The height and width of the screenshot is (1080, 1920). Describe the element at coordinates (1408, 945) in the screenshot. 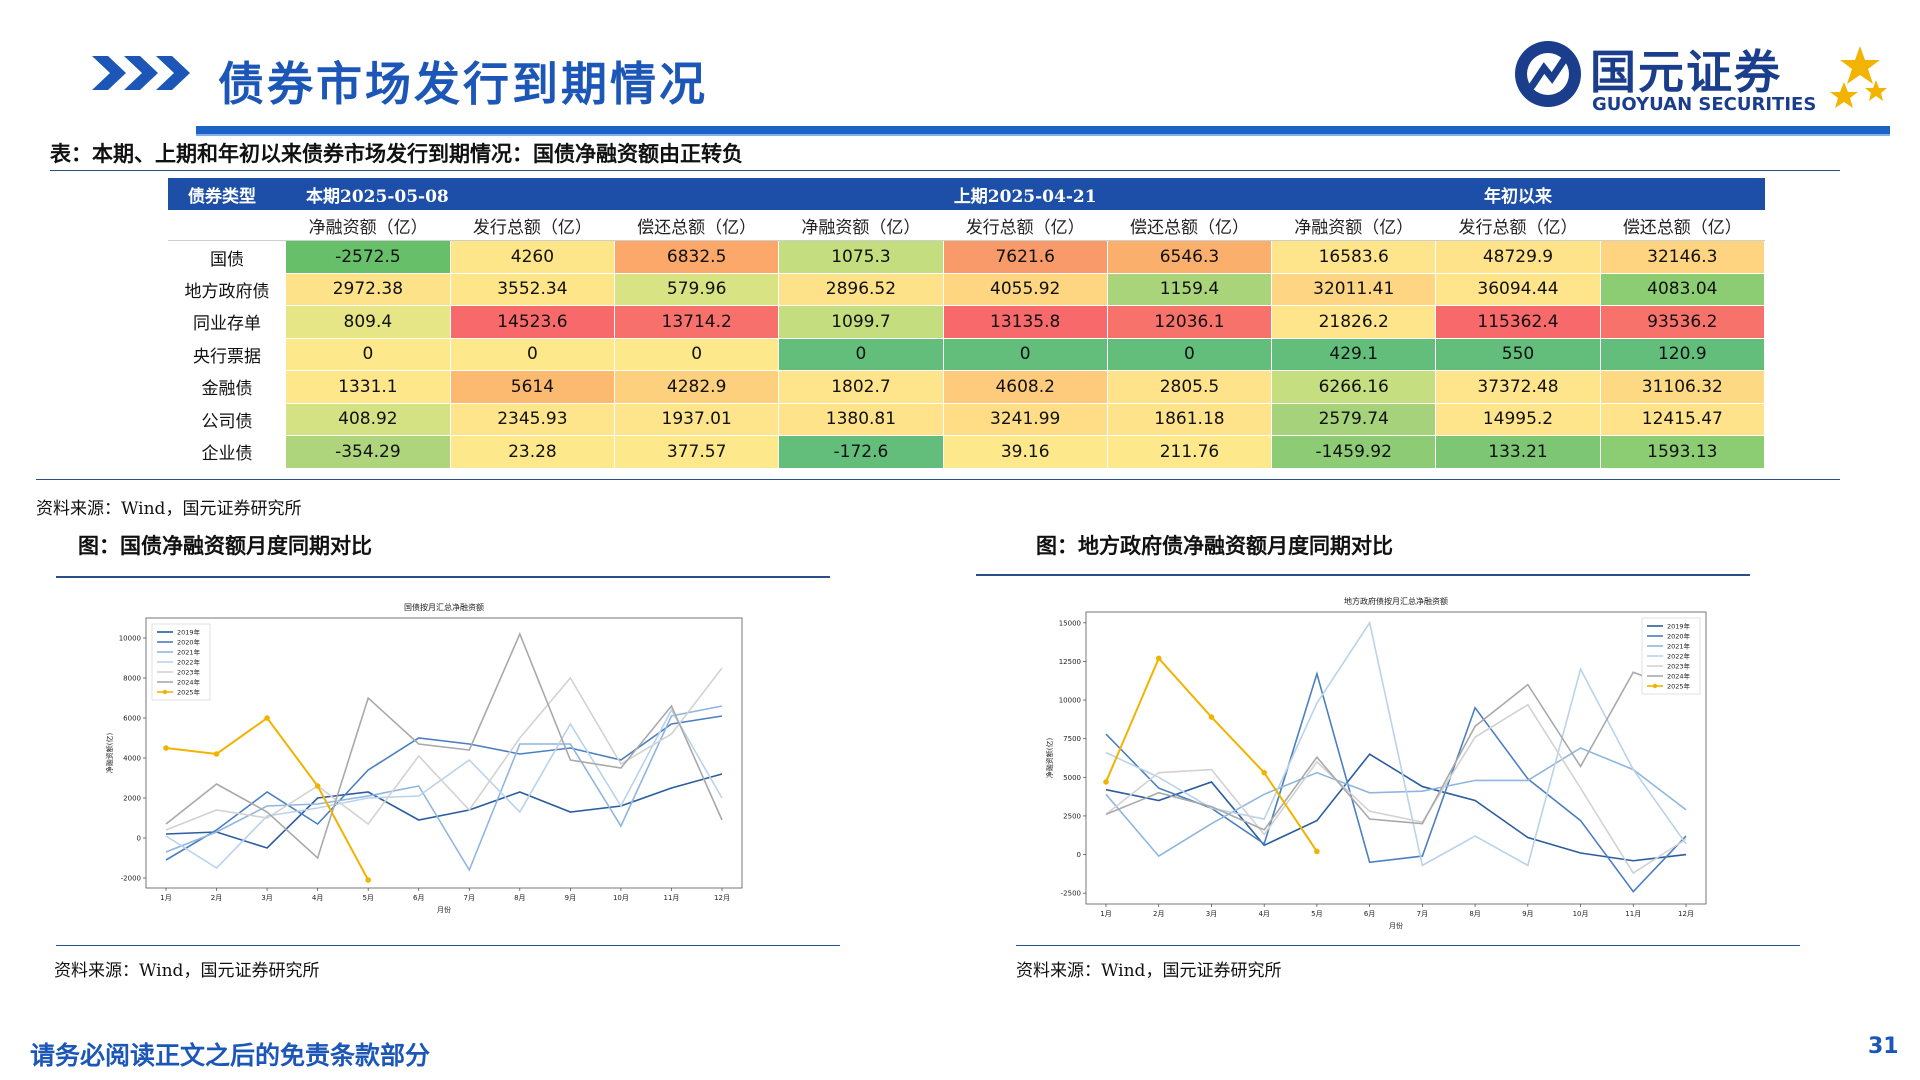

I see `right-chart-rule` at that location.